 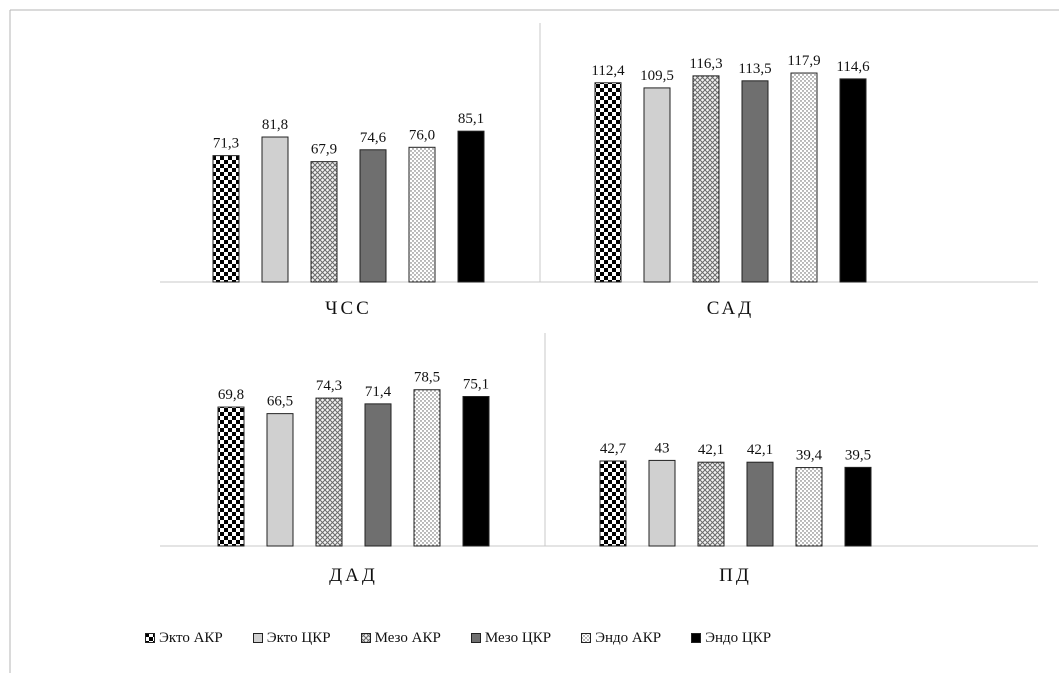 What do you see at coordinates (858, 455) in the screenshot?
I see `data-label: 39,5` at bounding box center [858, 455].